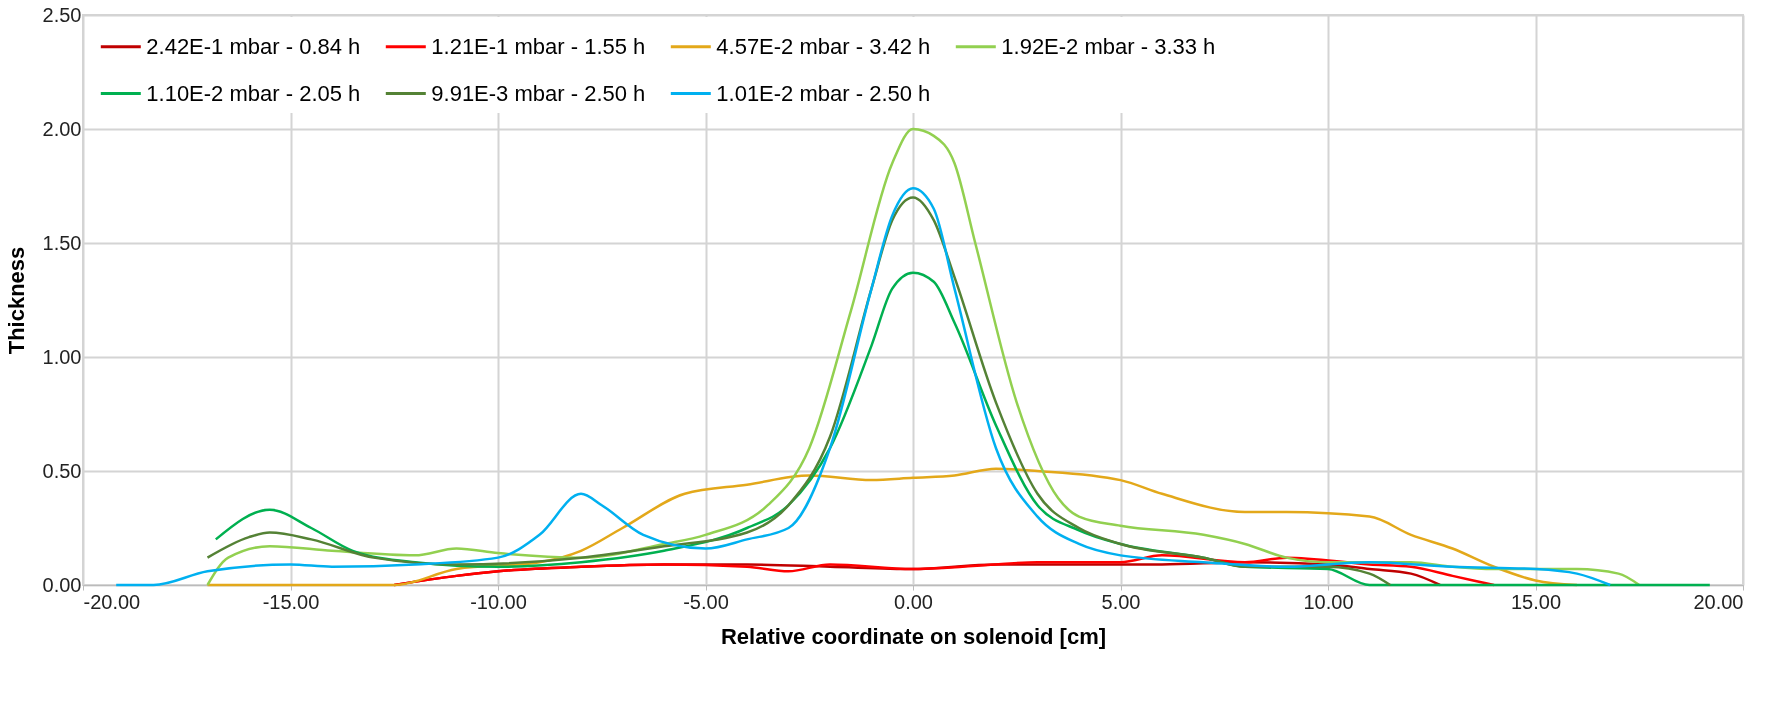 This screenshot has height=702, width=1779. Describe the element at coordinates (1108, 46) in the screenshot. I see `legend-label: 1.92E-2 mbar - 3.33 h` at that location.